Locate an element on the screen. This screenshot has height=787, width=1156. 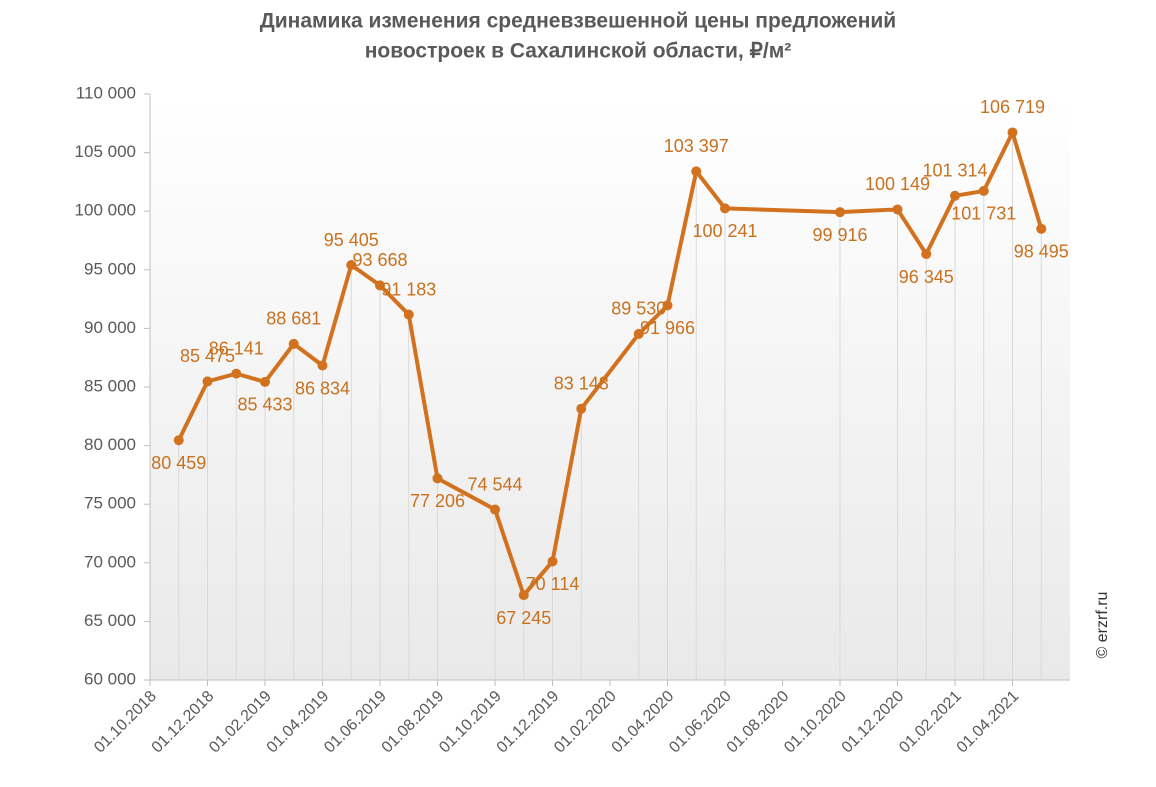
y-tick-label: 80 000 is located at coordinates (110, 444).